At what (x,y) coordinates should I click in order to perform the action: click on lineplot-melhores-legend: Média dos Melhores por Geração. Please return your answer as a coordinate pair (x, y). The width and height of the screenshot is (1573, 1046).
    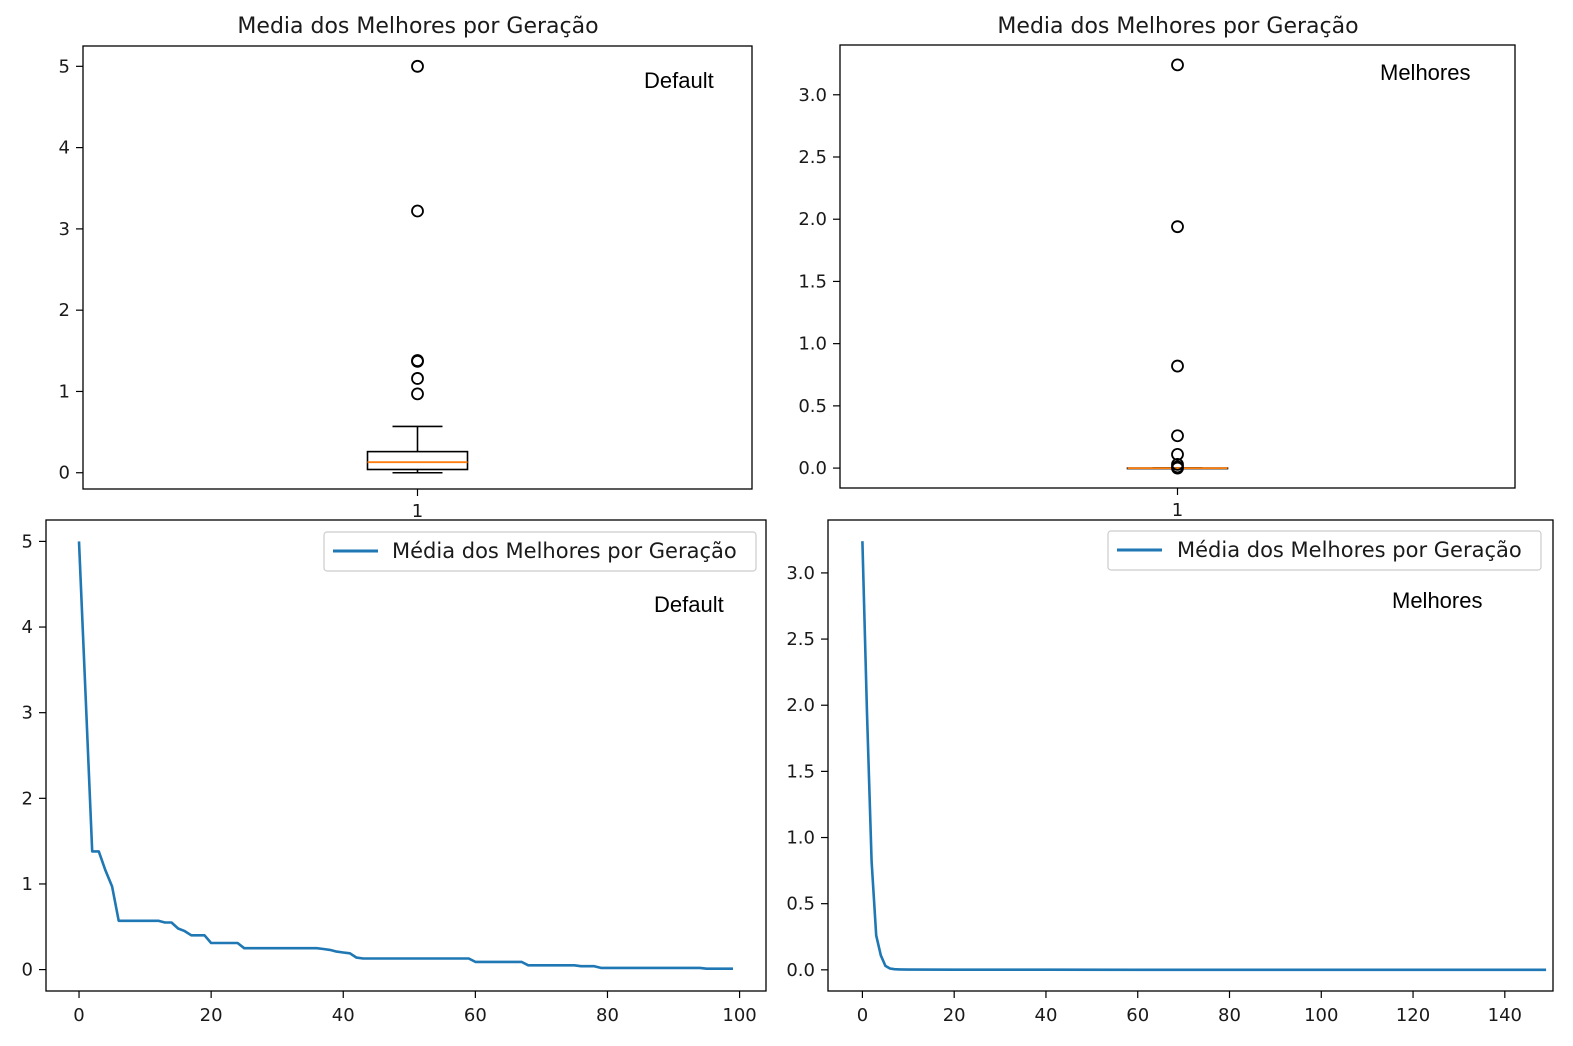
    Looking at the image, I should click on (1324, 550).